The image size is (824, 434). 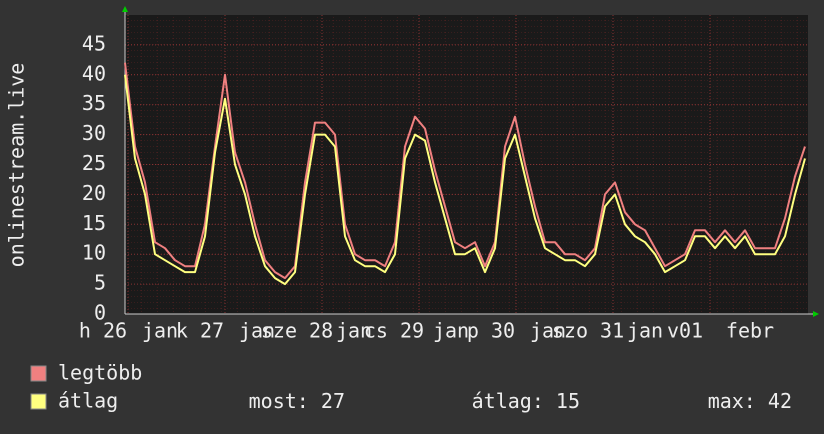 I want to click on x-day-label: cs 29, so click(x=394, y=331).